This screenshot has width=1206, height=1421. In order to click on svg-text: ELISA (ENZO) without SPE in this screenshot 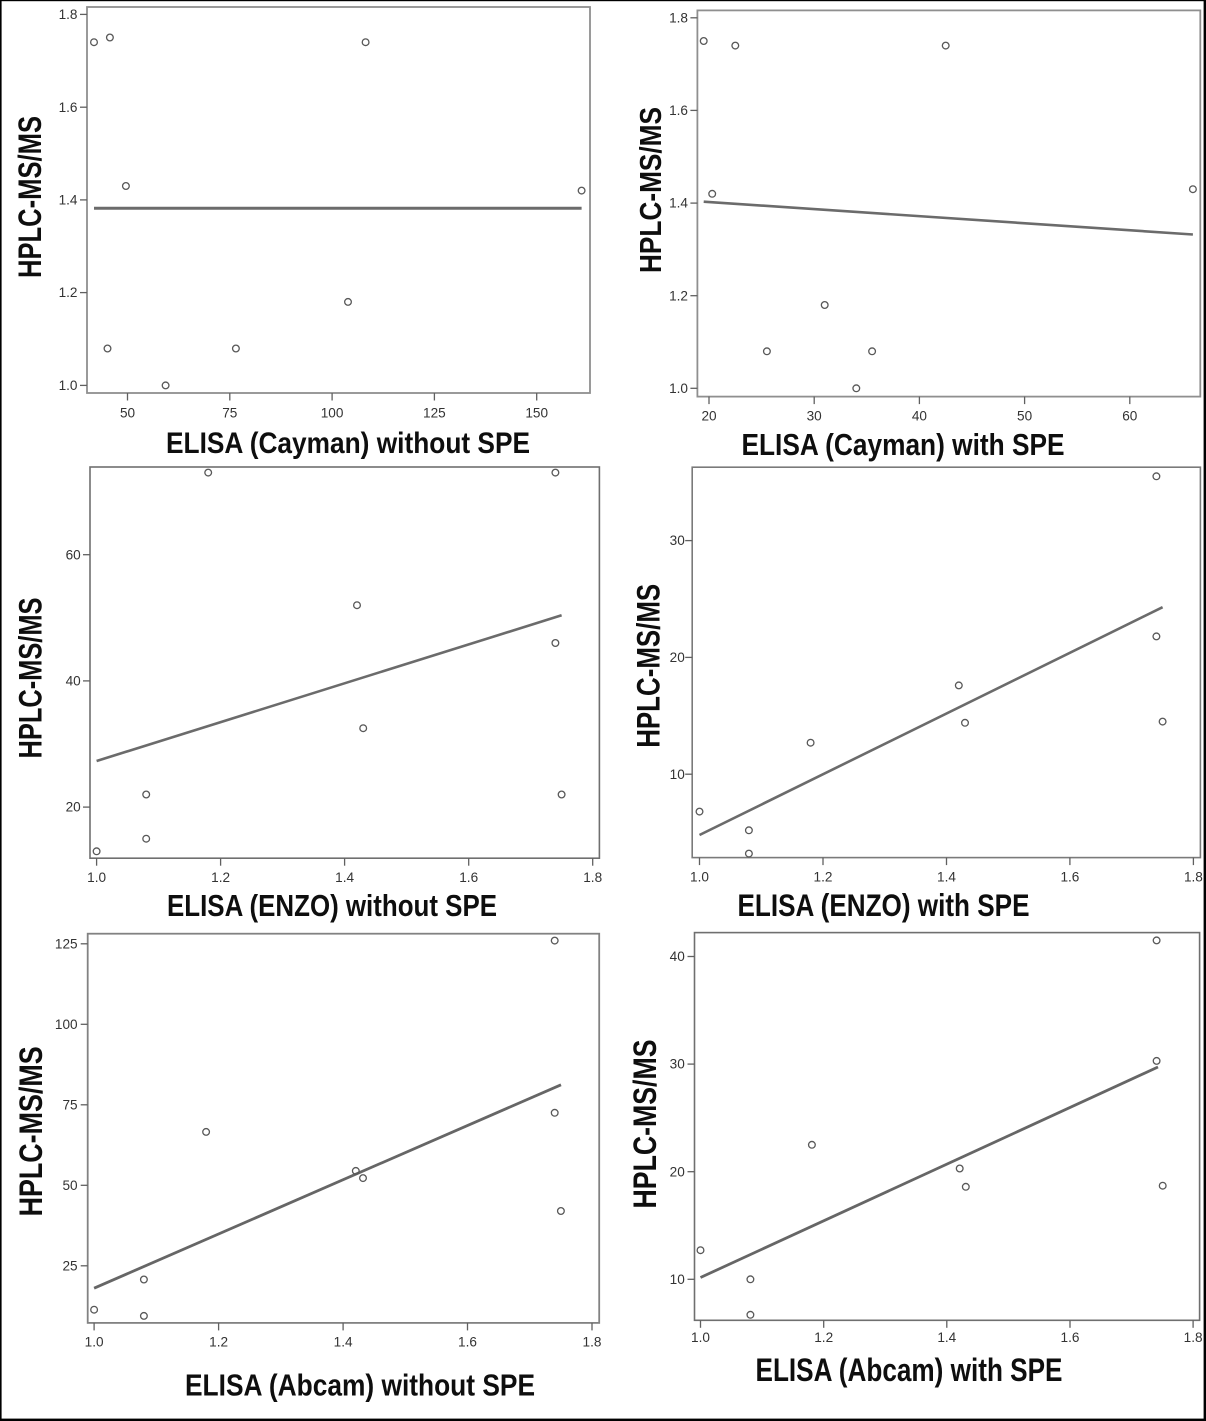, I will do `click(332, 905)`.